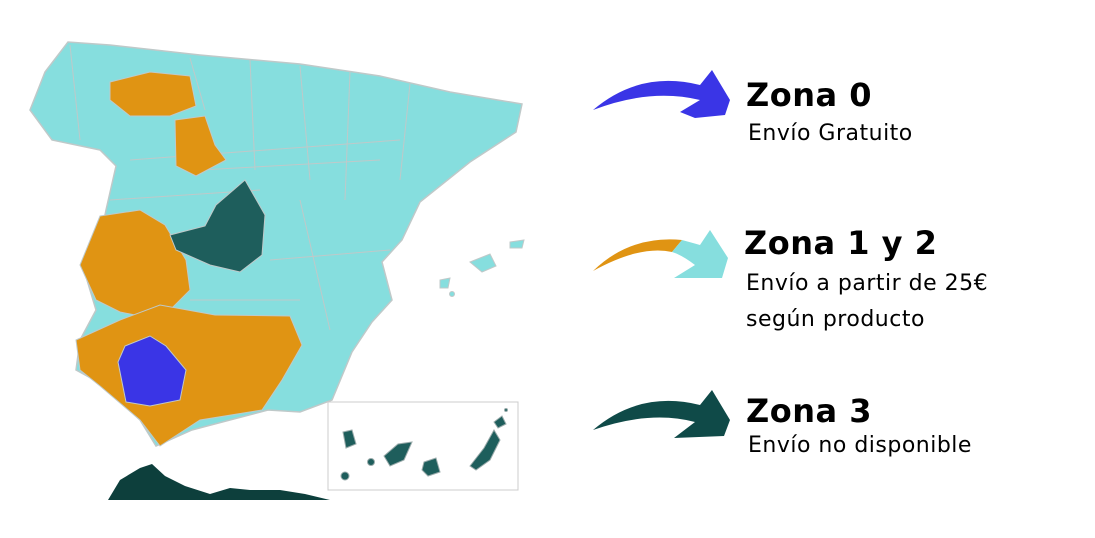  I want to click on region-leon, so click(153, 94).